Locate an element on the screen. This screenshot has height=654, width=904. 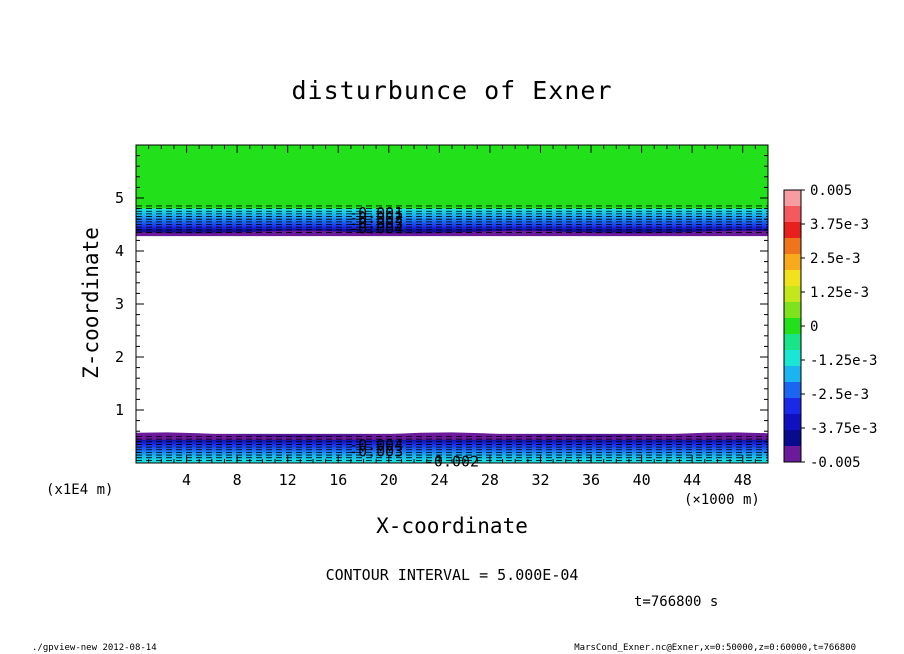
x-tick-label: 20 is located at coordinates (389, 480).